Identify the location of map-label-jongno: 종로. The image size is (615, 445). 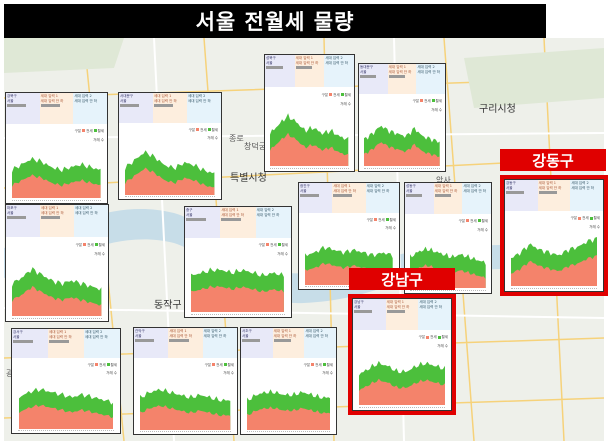
(236, 138).